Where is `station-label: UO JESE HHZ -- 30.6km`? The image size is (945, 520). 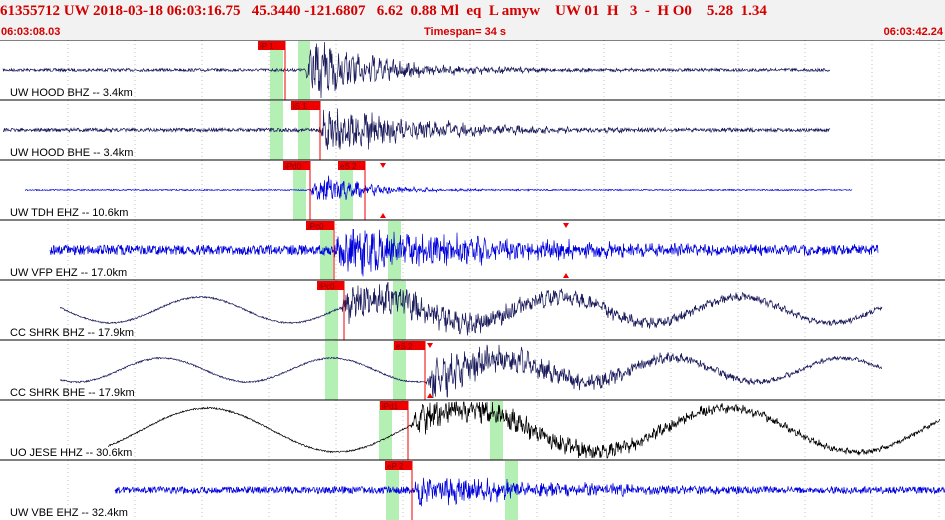 station-label: UO JESE HHZ -- 30.6km is located at coordinates (71, 453).